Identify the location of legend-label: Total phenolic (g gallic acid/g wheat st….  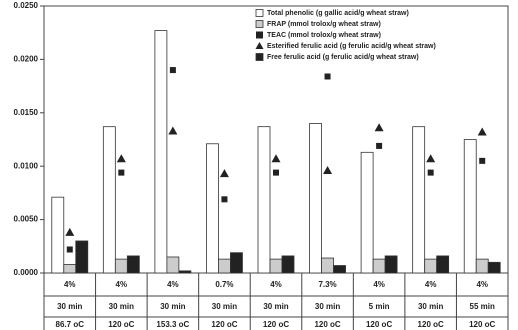
(338, 13).